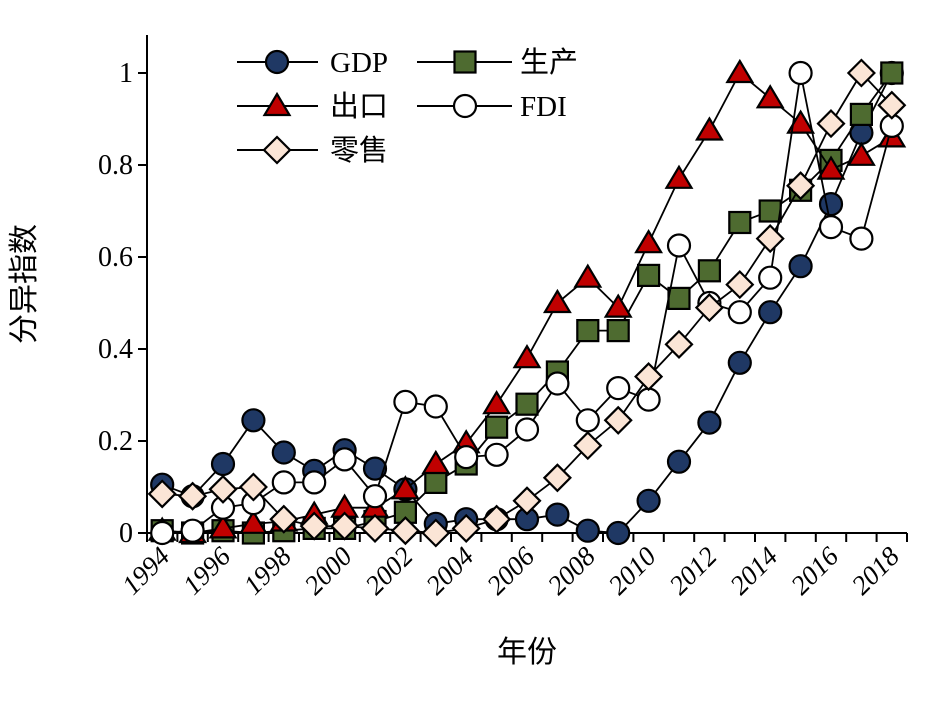 This screenshot has width=946, height=701. Describe the element at coordinates (359, 63) in the screenshot. I see `legend-label: GDP` at that location.